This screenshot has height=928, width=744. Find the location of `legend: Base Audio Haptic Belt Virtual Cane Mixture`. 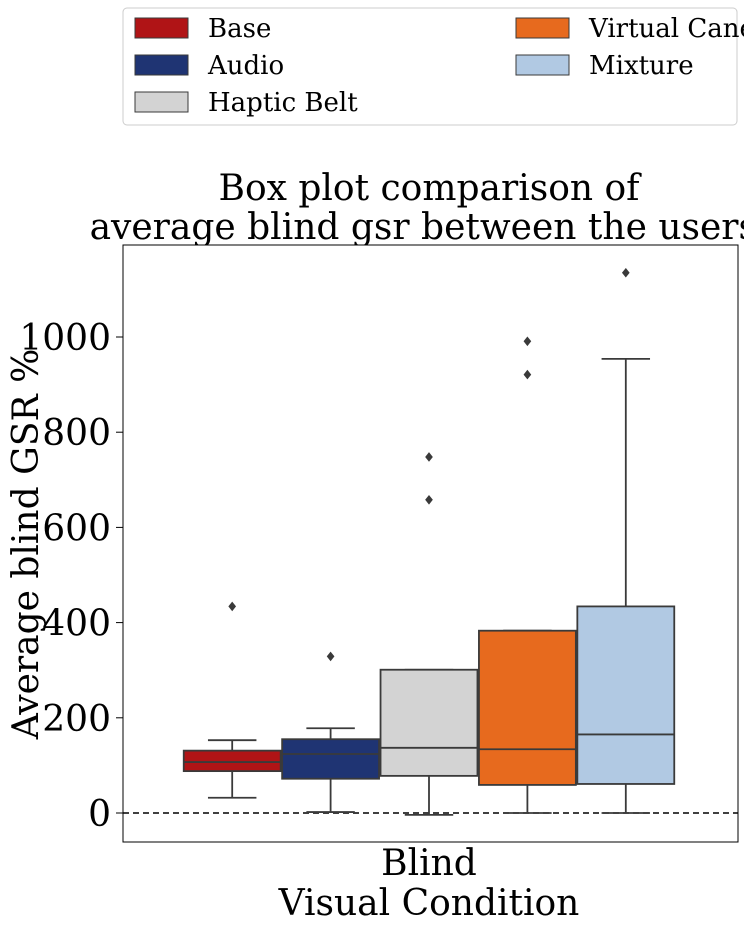

legend: Base Audio Haptic Belt Virtual Cane Mixture is located at coordinates (433, 66).